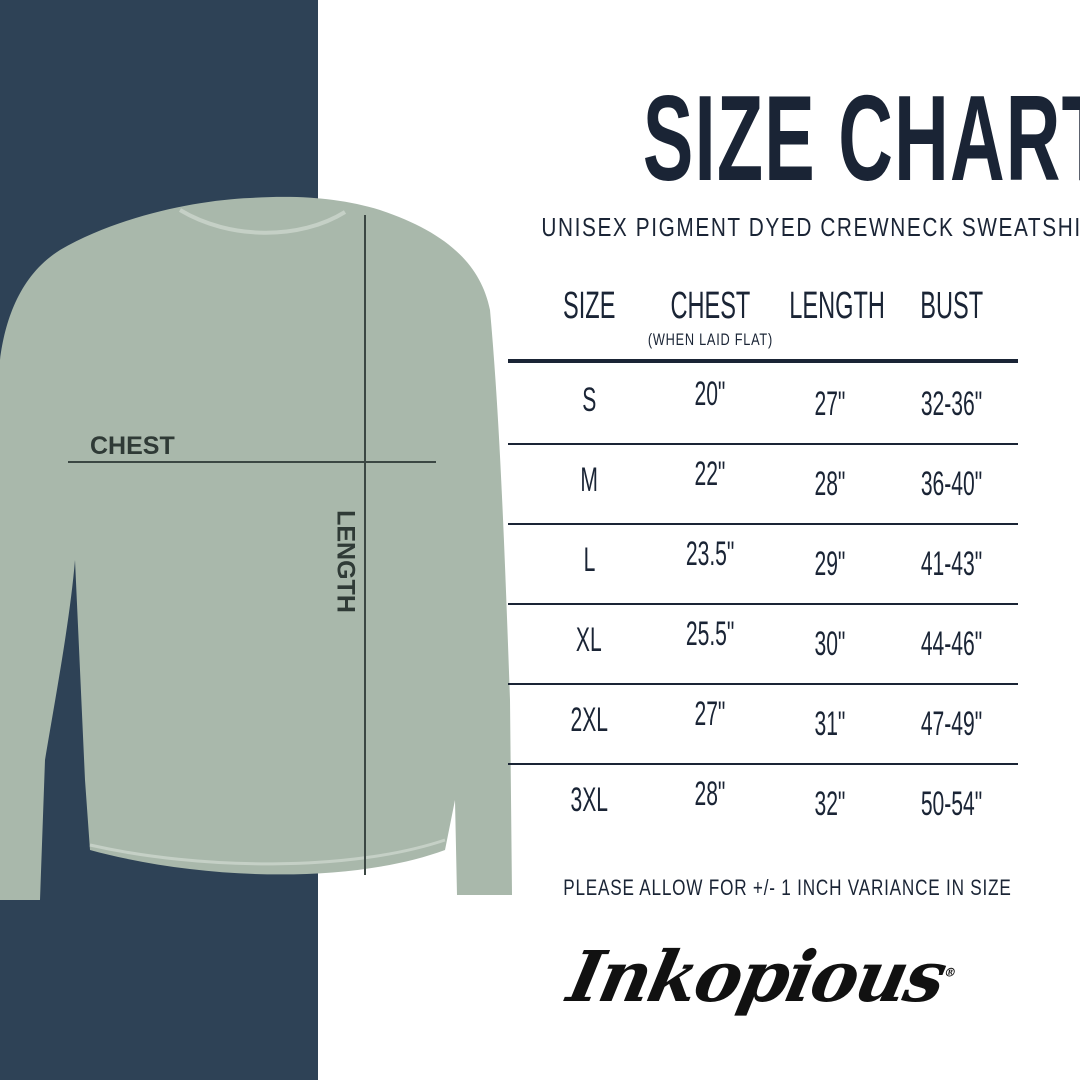 The height and width of the screenshot is (1080, 1080). I want to click on cell-text: 3XL, so click(589, 800).